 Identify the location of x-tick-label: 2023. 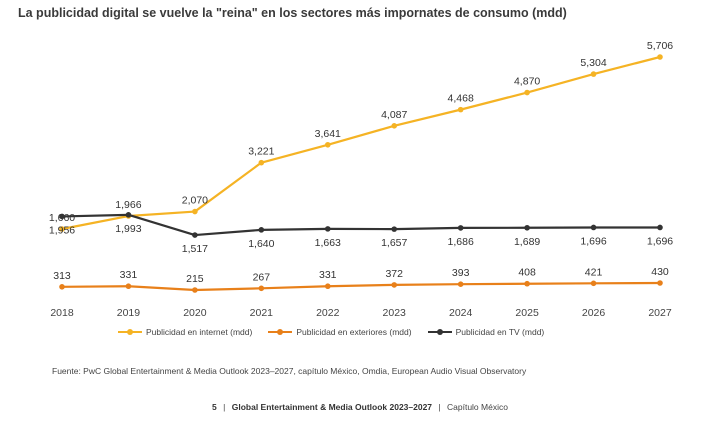
(395, 313).